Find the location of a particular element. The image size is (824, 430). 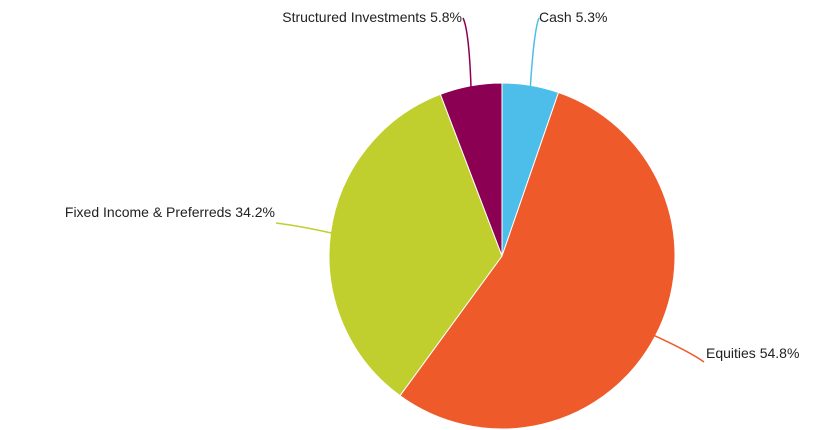

slice-value: 54.8% is located at coordinates (780, 353).